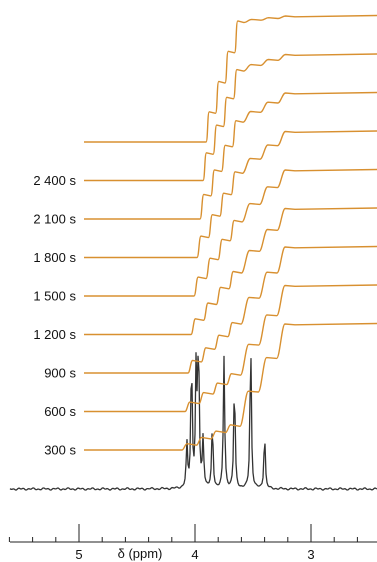 Image resolution: width=377 pixels, height=562 pixels. I want to click on series-label: 1 800 s, so click(54, 257).